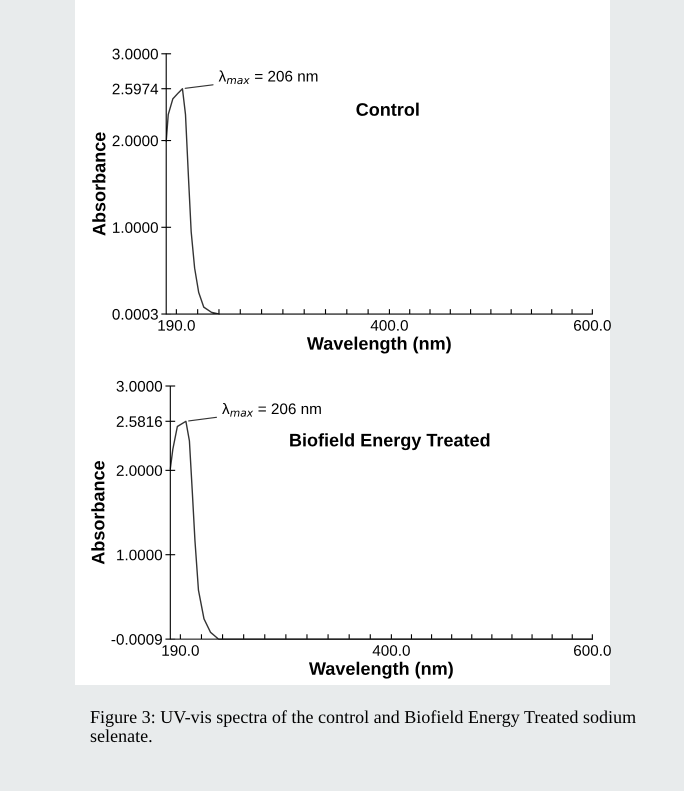  I want to click on text: Control, so click(387, 109).